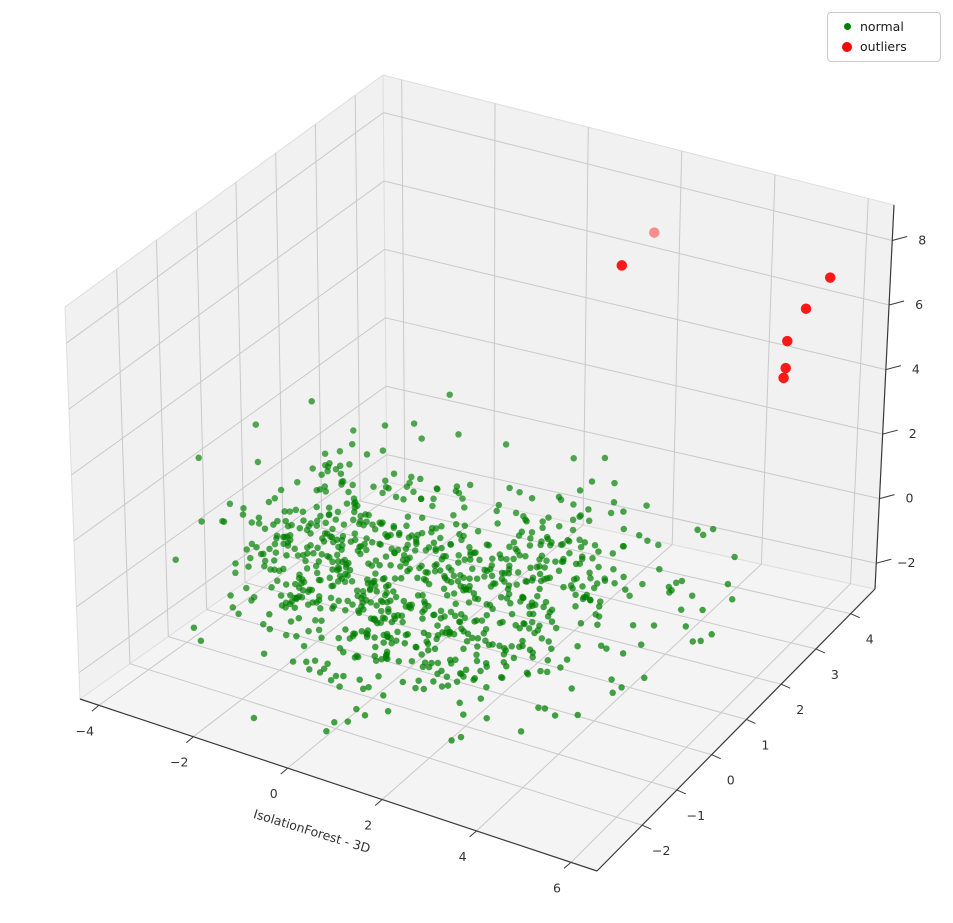  I want to click on legend: normal outliers, so click(884, 37).